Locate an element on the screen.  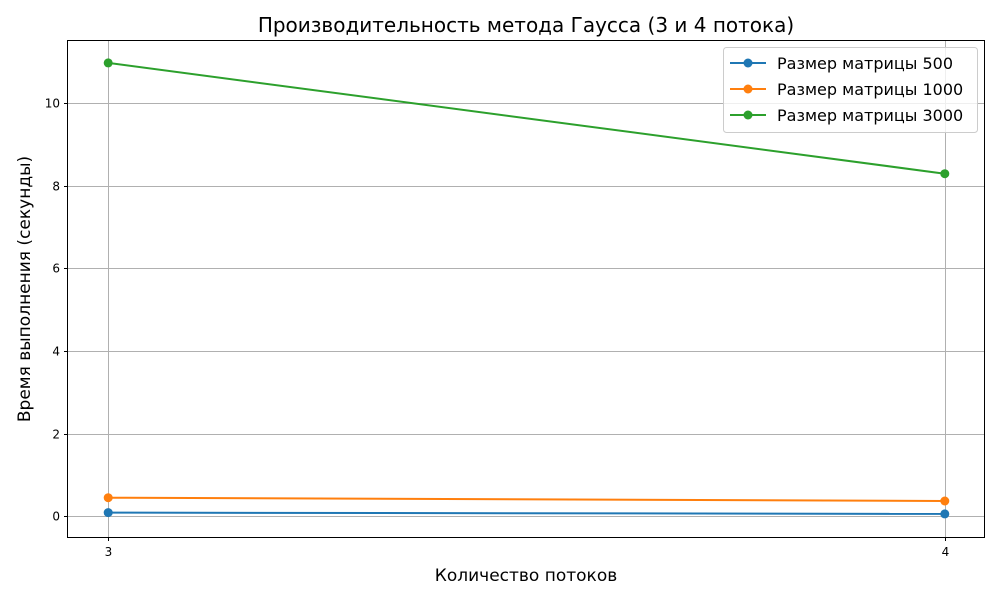
legend-entry: Размер матрицы 500 is located at coordinates (841, 63).